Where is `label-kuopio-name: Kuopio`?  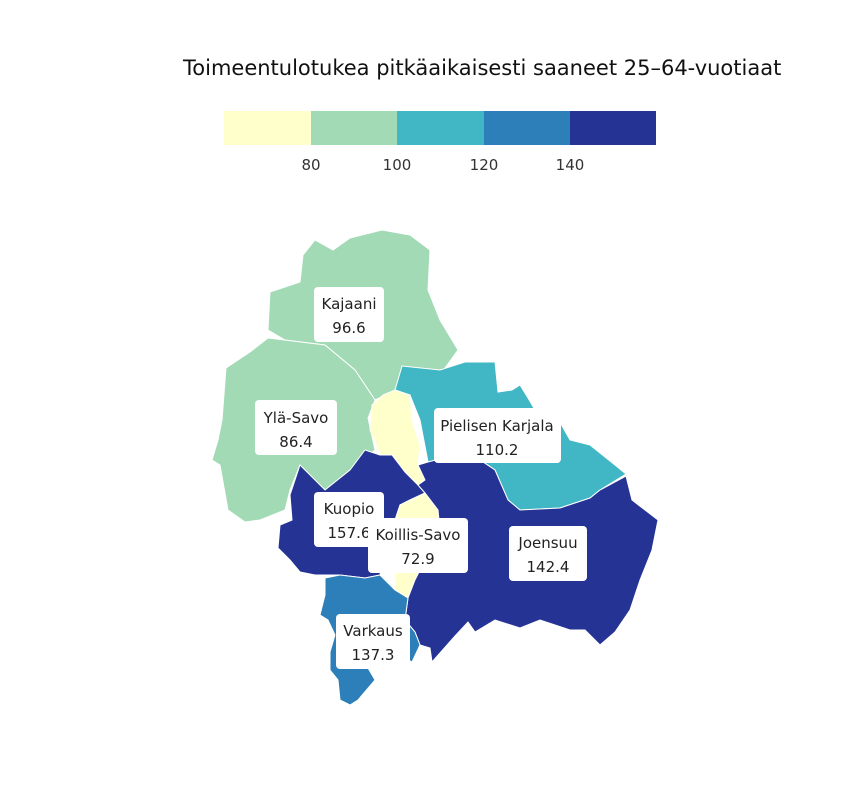
label-kuopio-name: Kuopio is located at coordinates (349, 509).